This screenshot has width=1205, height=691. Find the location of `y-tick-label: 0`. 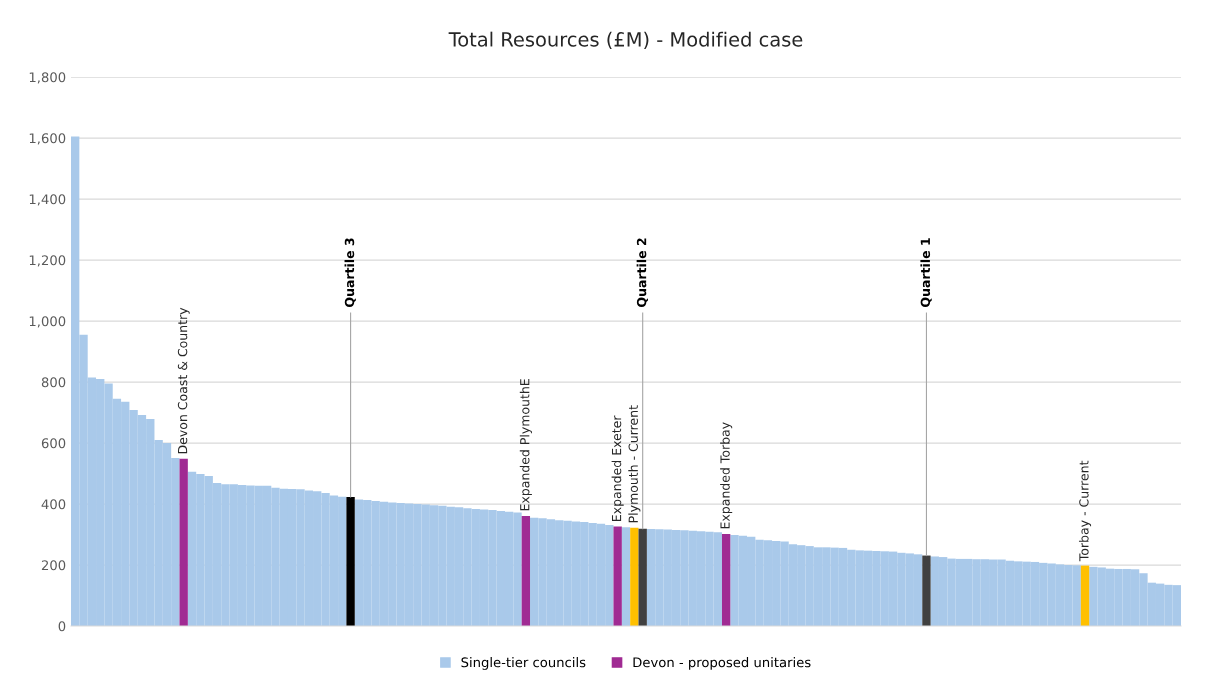

y-tick-label: 0 is located at coordinates (62, 626).